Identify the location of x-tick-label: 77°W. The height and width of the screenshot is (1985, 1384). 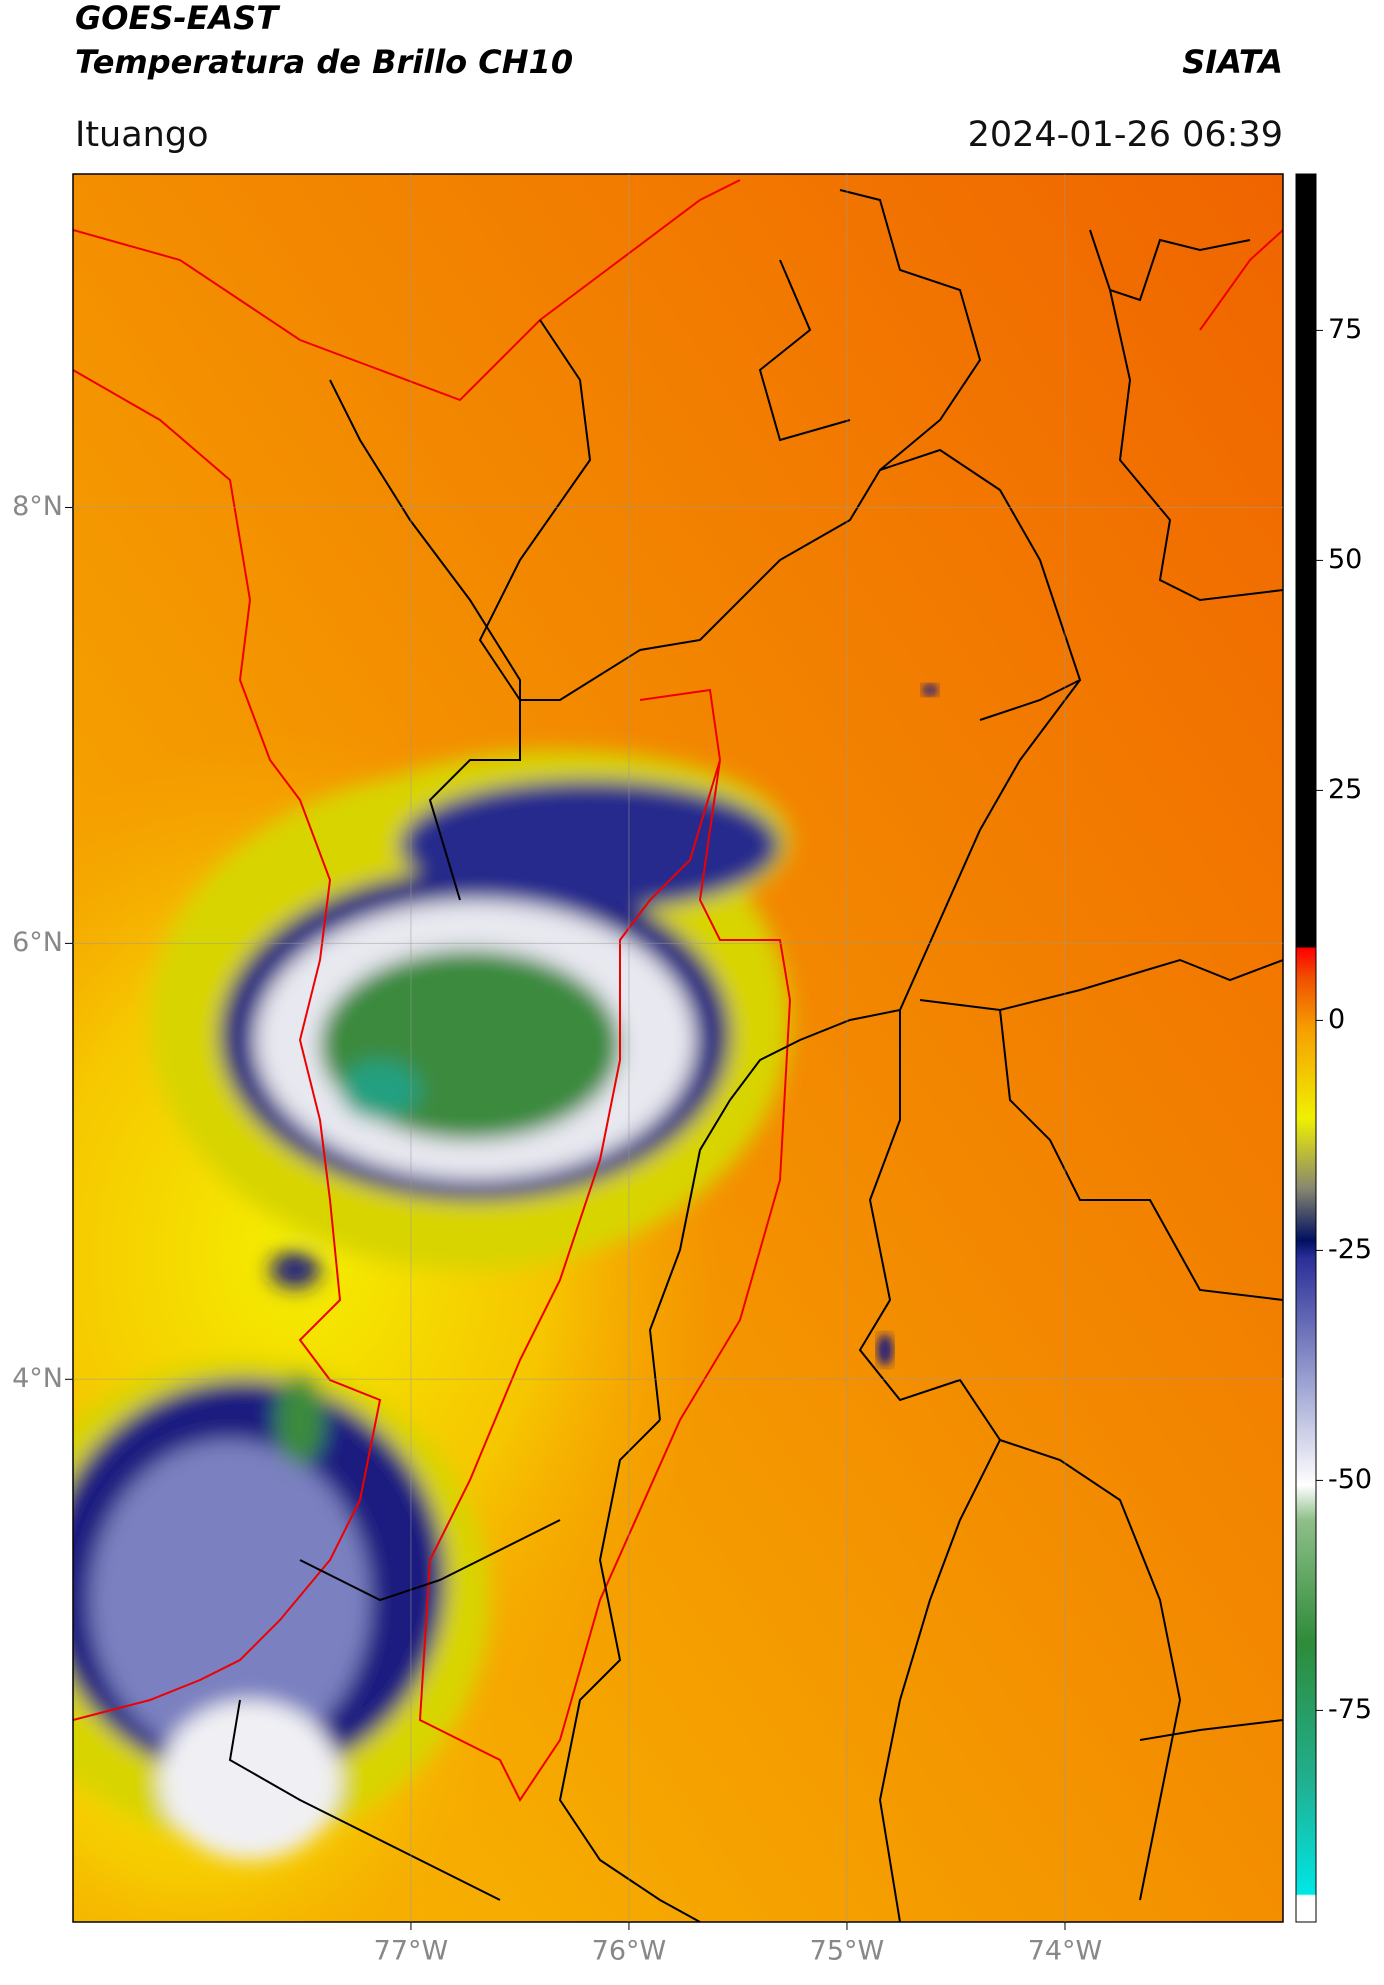
(411, 1951).